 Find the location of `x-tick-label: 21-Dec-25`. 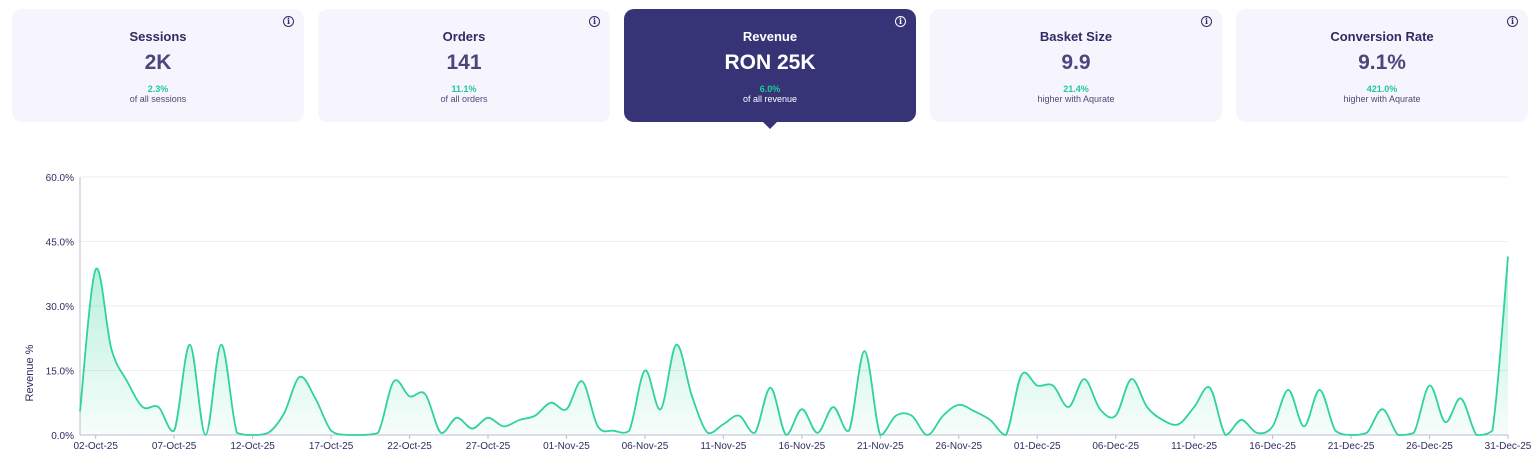

x-tick-label: 21-Dec-25 is located at coordinates (1351, 446).